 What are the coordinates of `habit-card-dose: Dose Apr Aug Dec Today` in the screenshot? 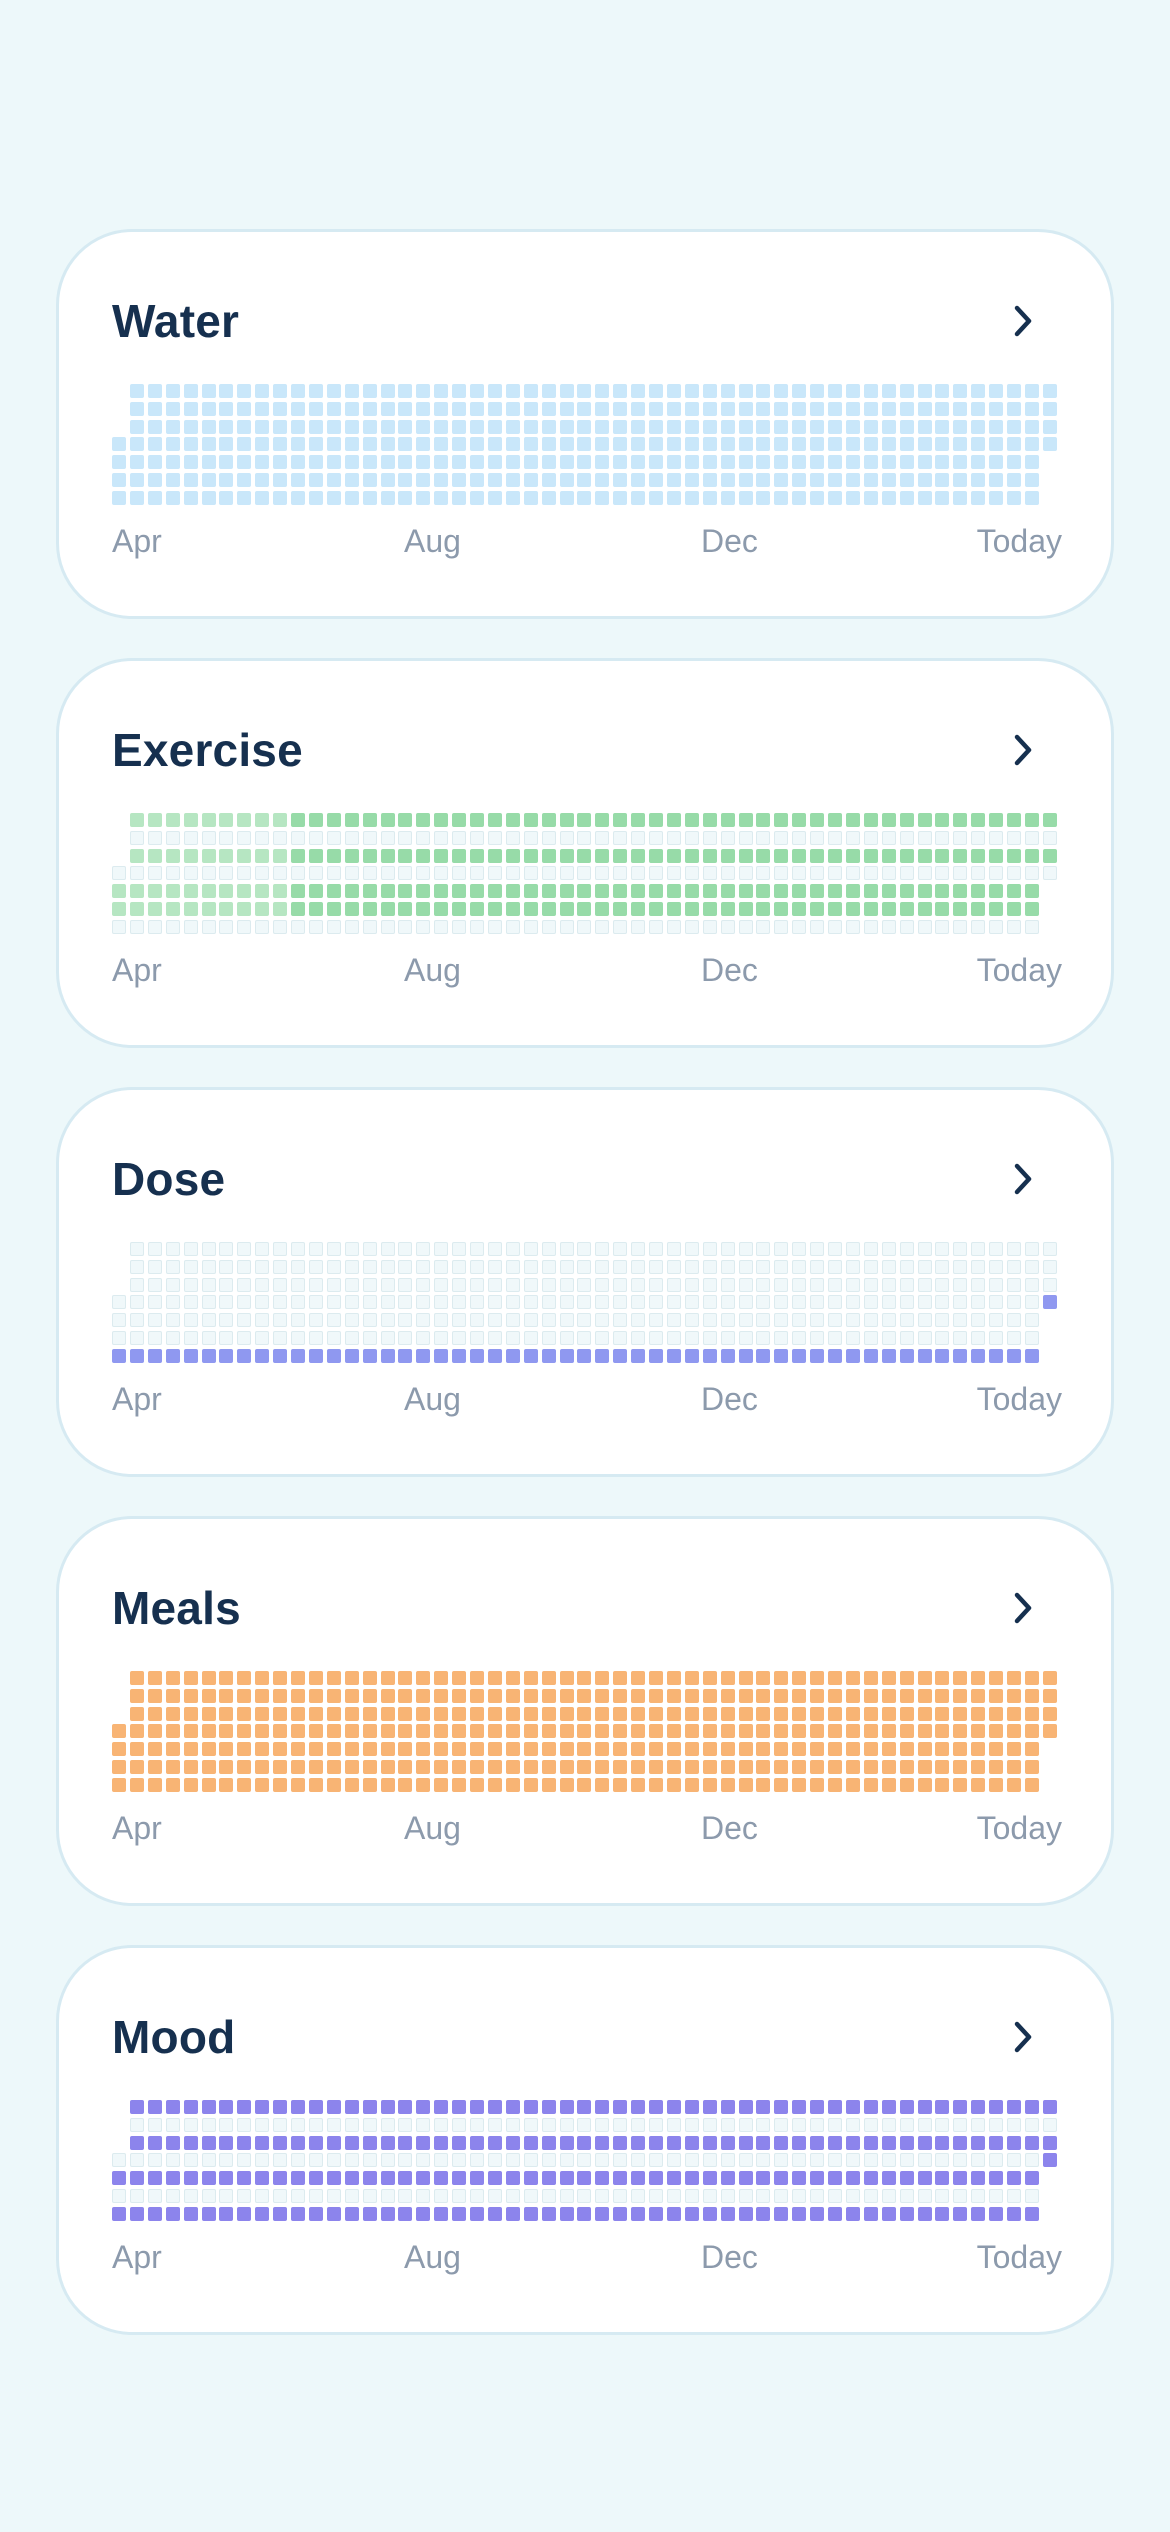 It's located at (585, 1282).